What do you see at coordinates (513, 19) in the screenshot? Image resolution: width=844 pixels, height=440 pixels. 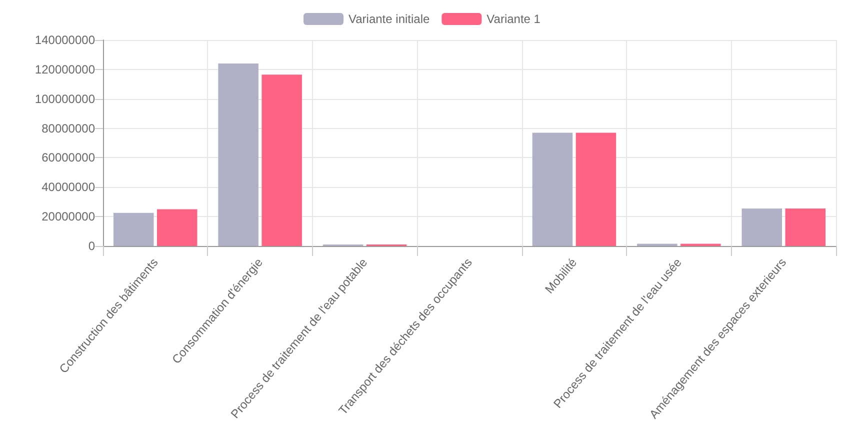 I see `legend-label: Variante 1` at bounding box center [513, 19].